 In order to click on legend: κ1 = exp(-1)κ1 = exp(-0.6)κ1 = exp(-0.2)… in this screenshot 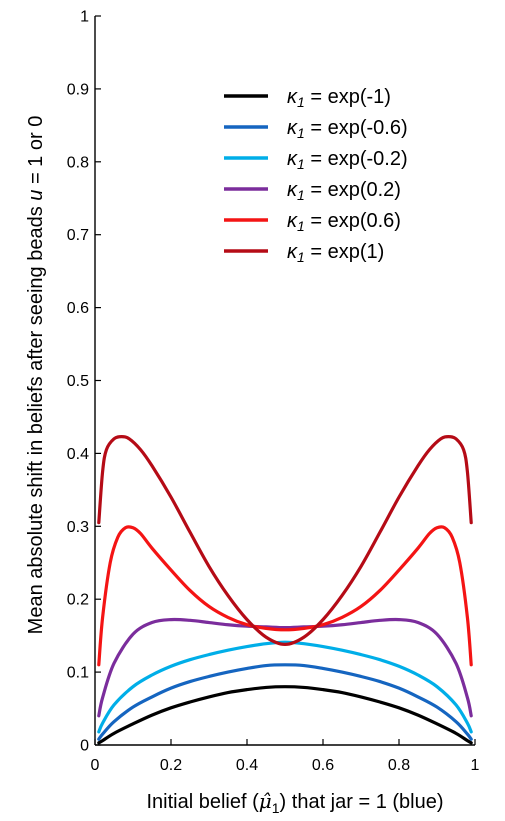, I will do `click(316, 175)`.